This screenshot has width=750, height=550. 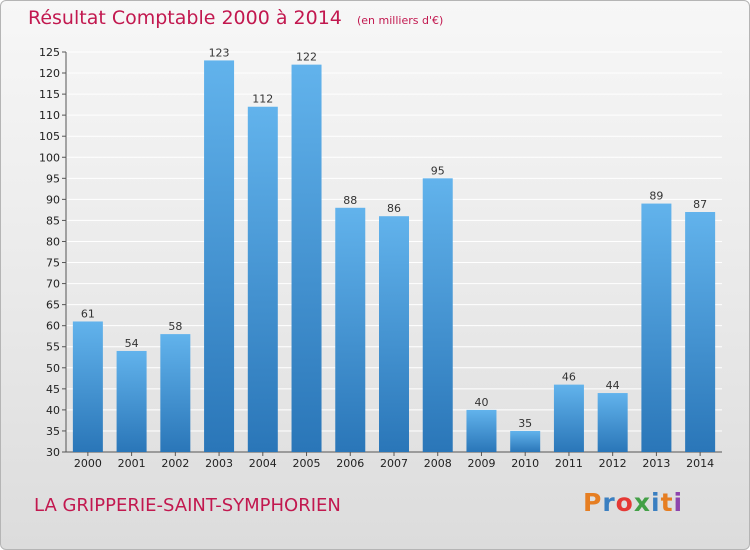 What do you see at coordinates (593, 502) in the screenshot?
I see `logo-letter: P` at bounding box center [593, 502].